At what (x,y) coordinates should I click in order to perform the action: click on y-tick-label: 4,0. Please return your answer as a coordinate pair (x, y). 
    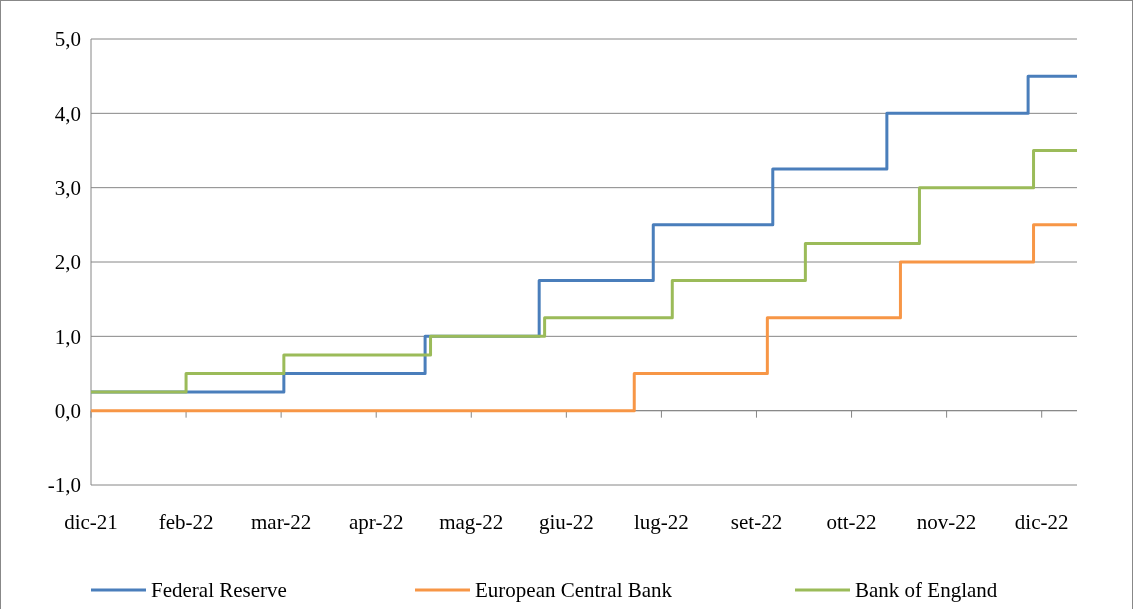
    Looking at the image, I should click on (67, 113).